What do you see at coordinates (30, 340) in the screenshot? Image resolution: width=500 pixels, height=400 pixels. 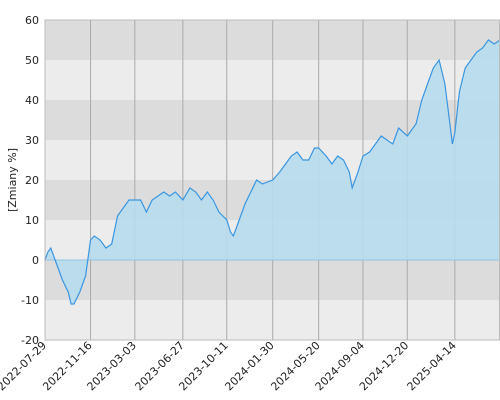 I see `y-tick-label: -20` at bounding box center [30, 340].